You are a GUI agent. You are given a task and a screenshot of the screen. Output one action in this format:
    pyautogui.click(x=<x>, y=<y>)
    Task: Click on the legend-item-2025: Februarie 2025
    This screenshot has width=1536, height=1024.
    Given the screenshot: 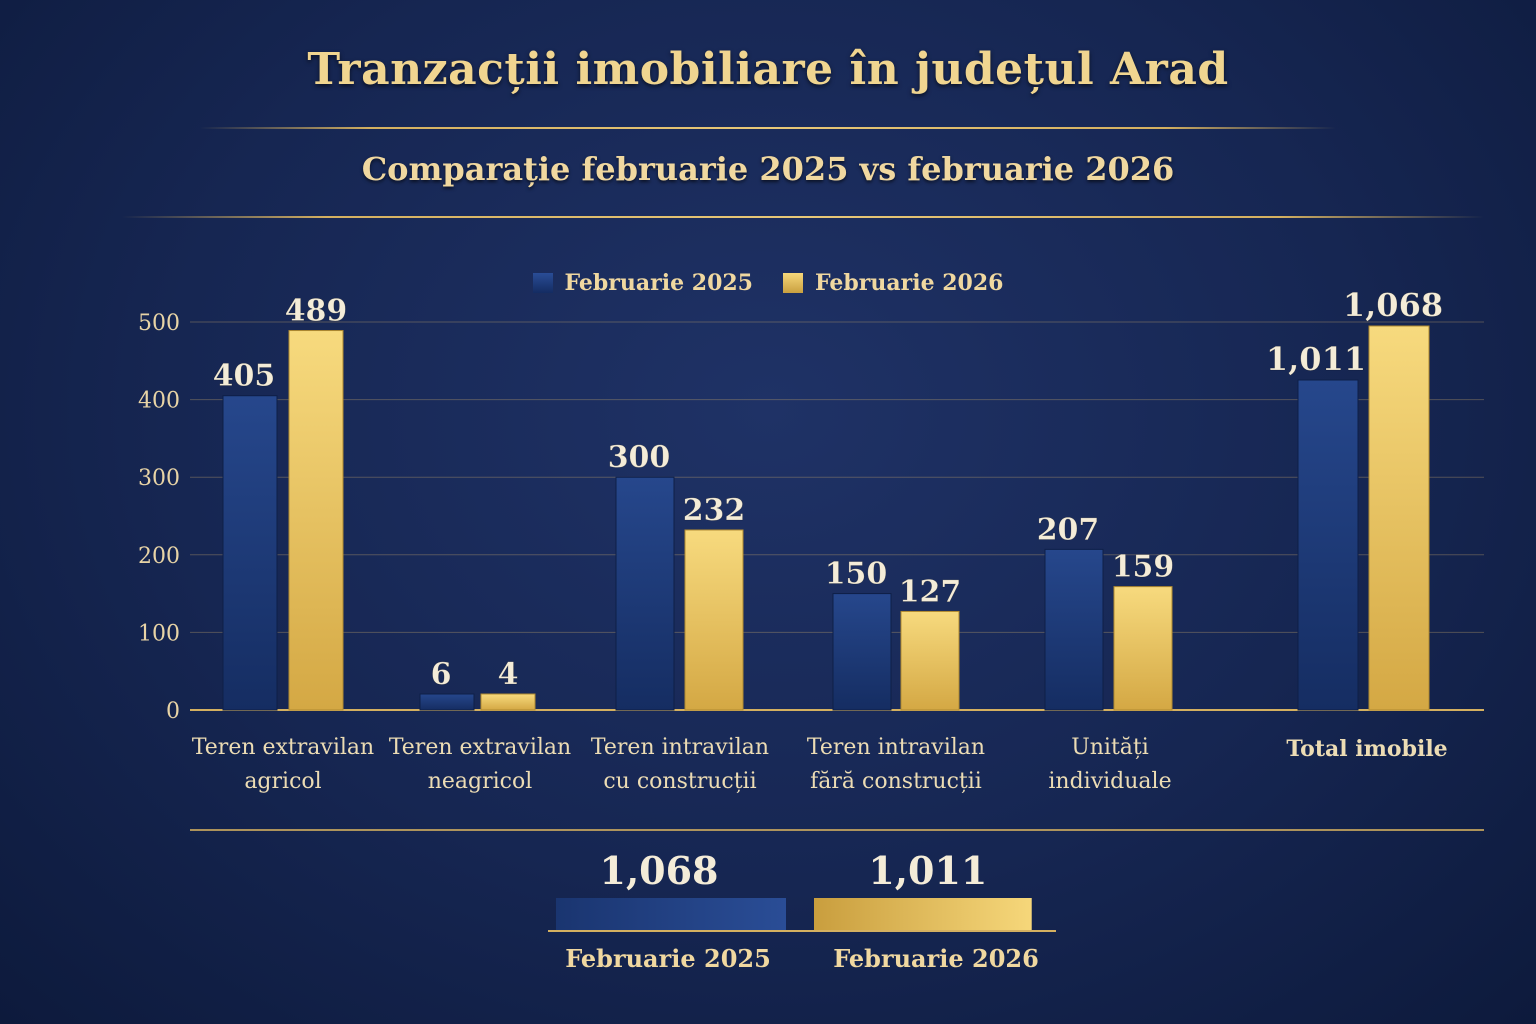 What is the action you would take?
    pyautogui.click(x=642, y=283)
    